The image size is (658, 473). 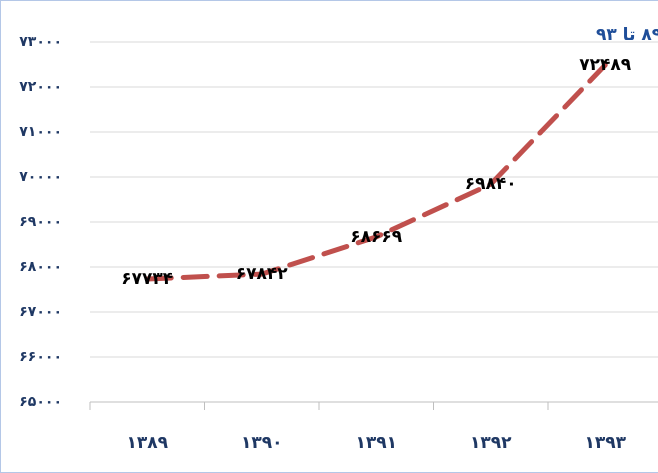 I want to click on x-tick-label: ۱۳۹۰, so click(x=262, y=443).